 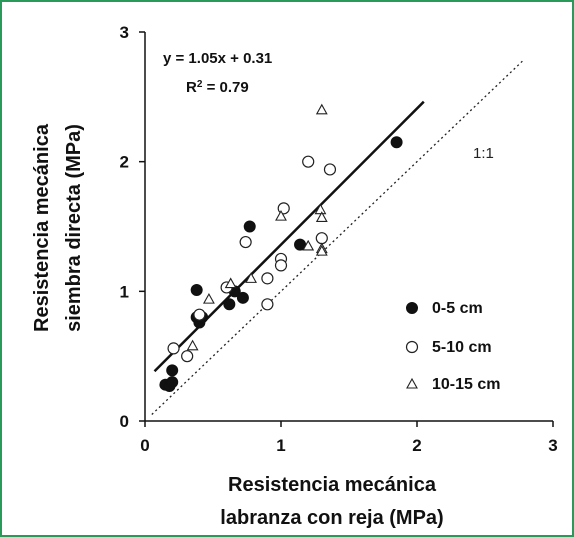 I want to click on x-axis-label-line-1: Resistencia mecánica, so click(x=332, y=485).